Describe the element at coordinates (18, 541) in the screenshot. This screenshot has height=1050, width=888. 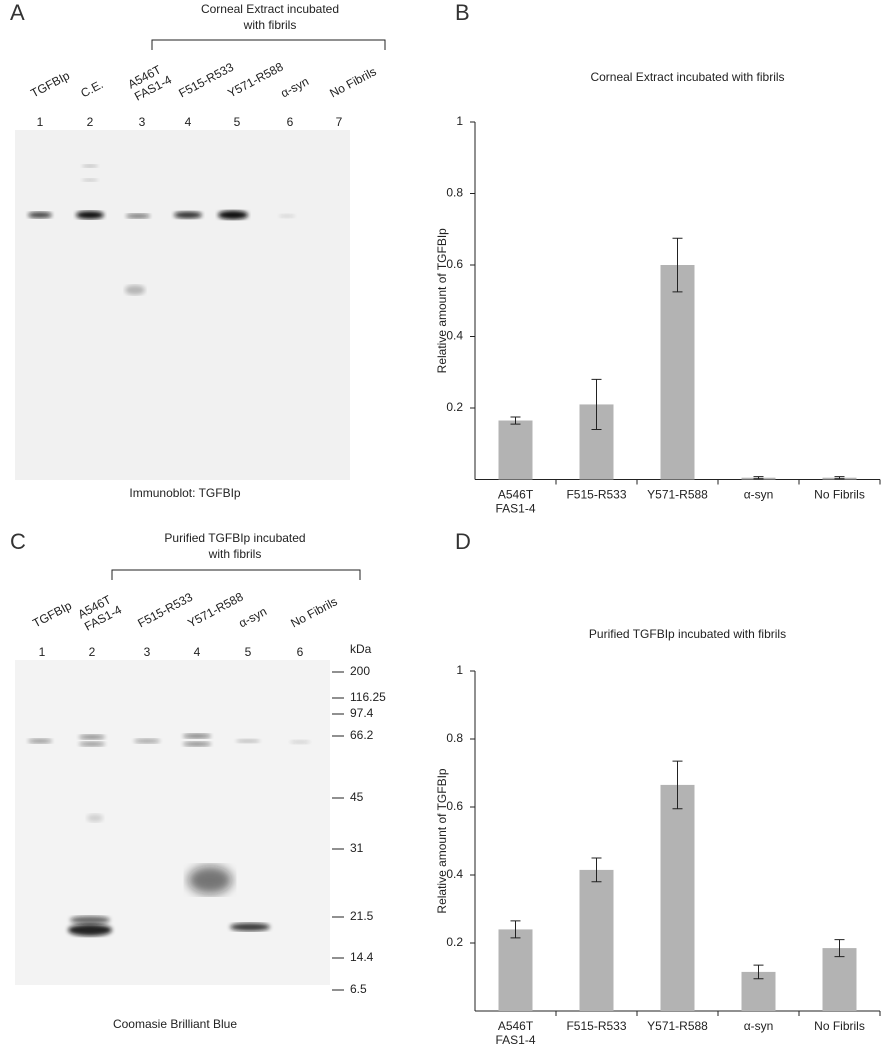
I see `panel-letter: C` at that location.